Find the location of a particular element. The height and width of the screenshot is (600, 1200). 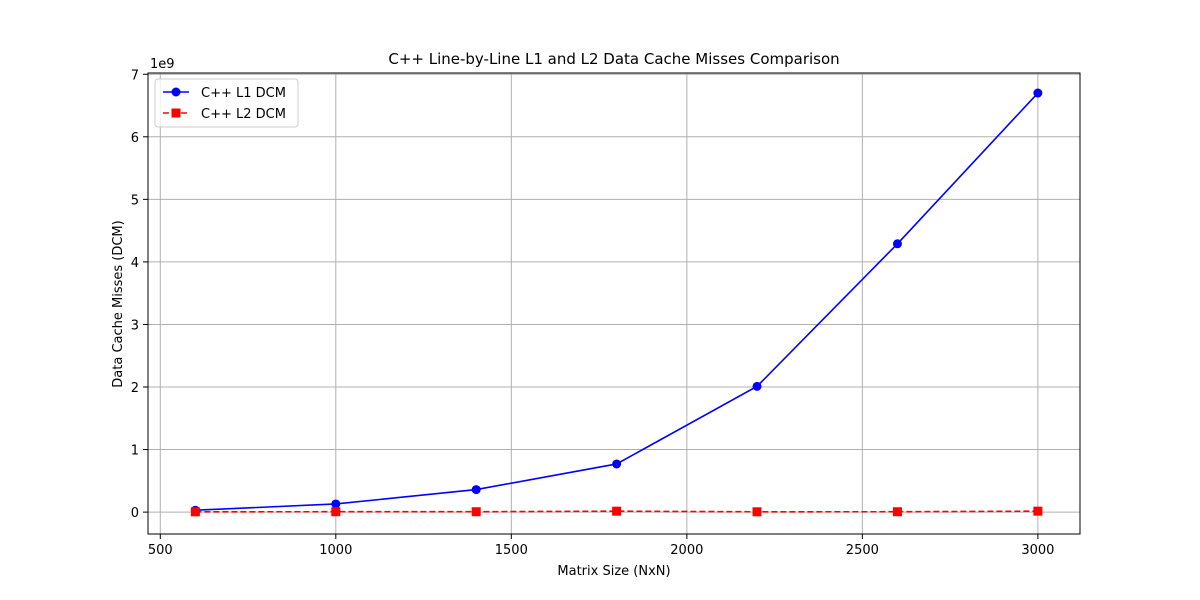

legend: C++ L1 DCM C++ L2 DCM is located at coordinates (226, 103).